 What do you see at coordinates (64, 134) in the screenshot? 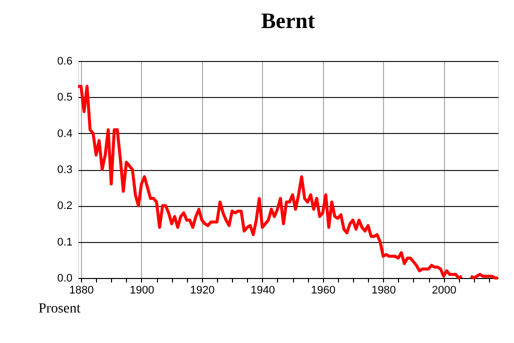
I see `y-tick-label: 0.4` at bounding box center [64, 134].